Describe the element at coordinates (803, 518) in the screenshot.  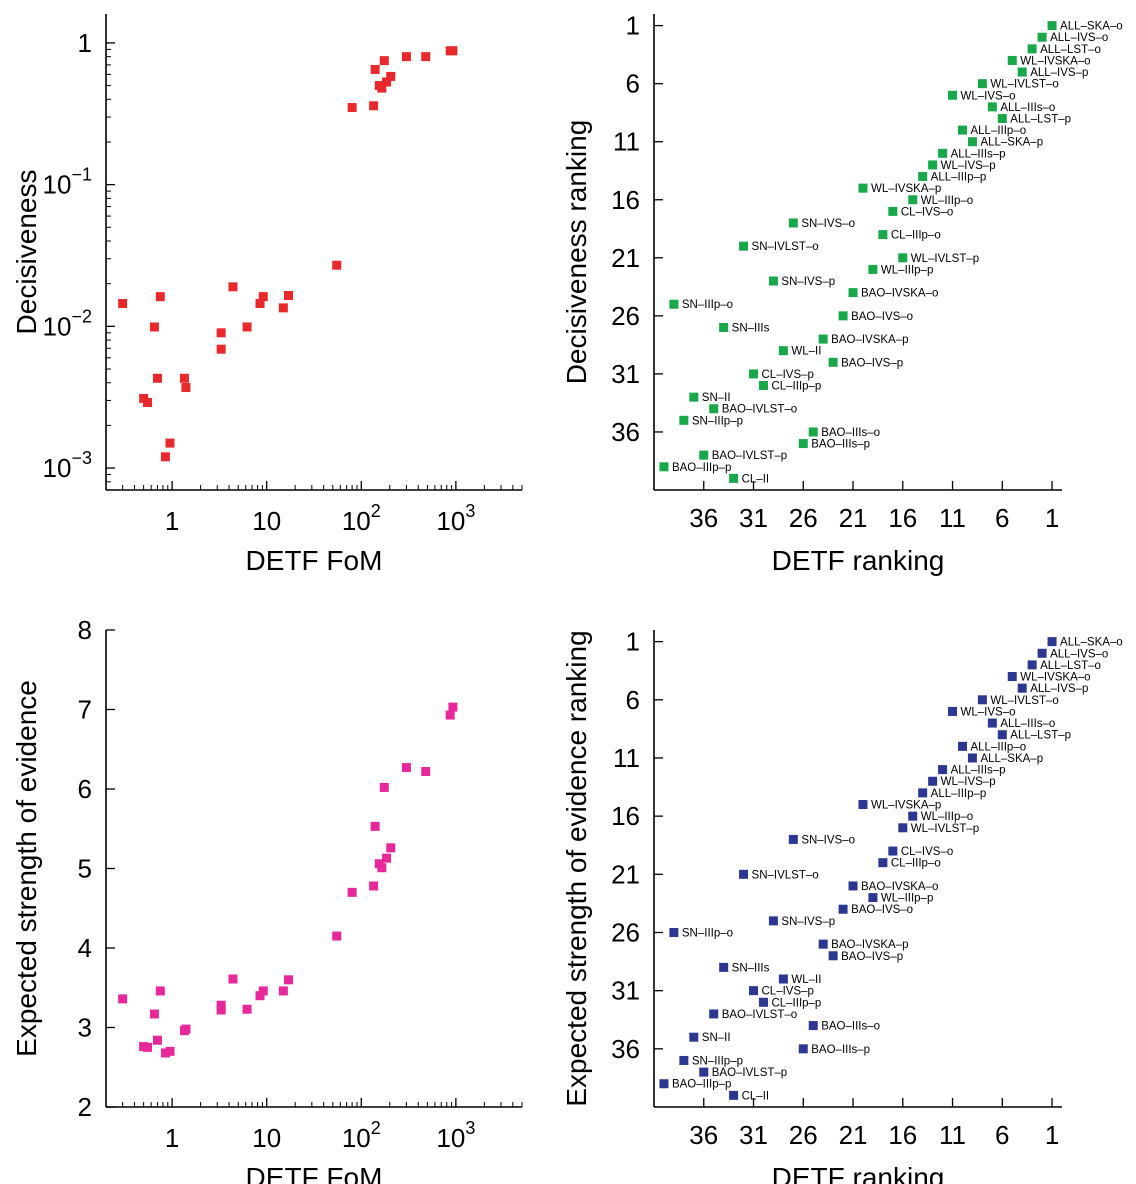
I see `x-tick-label: 26` at that location.